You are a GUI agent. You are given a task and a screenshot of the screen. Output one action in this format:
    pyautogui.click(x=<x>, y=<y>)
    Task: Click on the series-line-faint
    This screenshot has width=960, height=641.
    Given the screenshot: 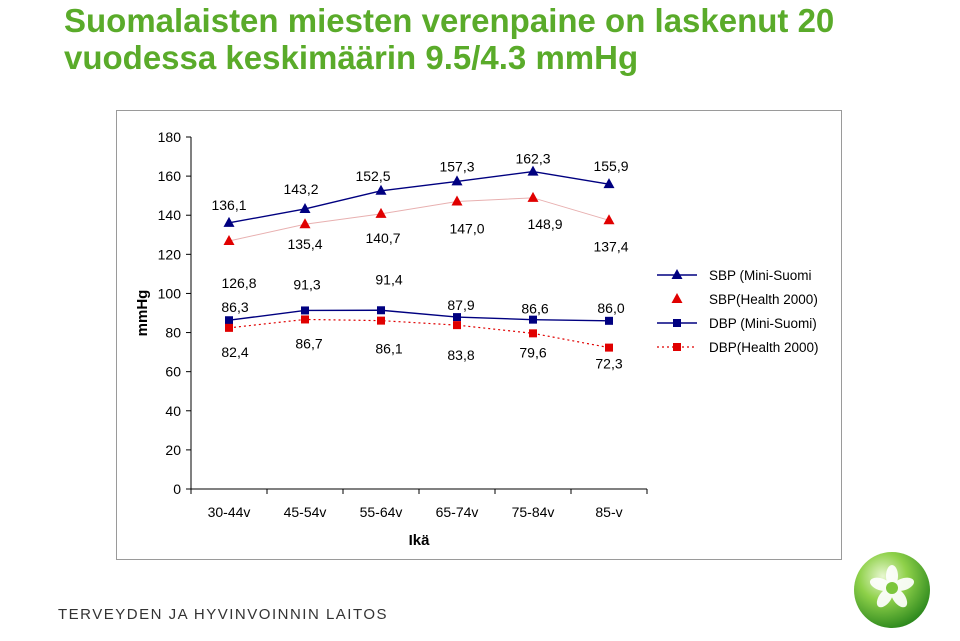 What is the action you would take?
    pyautogui.click(x=419, y=219)
    